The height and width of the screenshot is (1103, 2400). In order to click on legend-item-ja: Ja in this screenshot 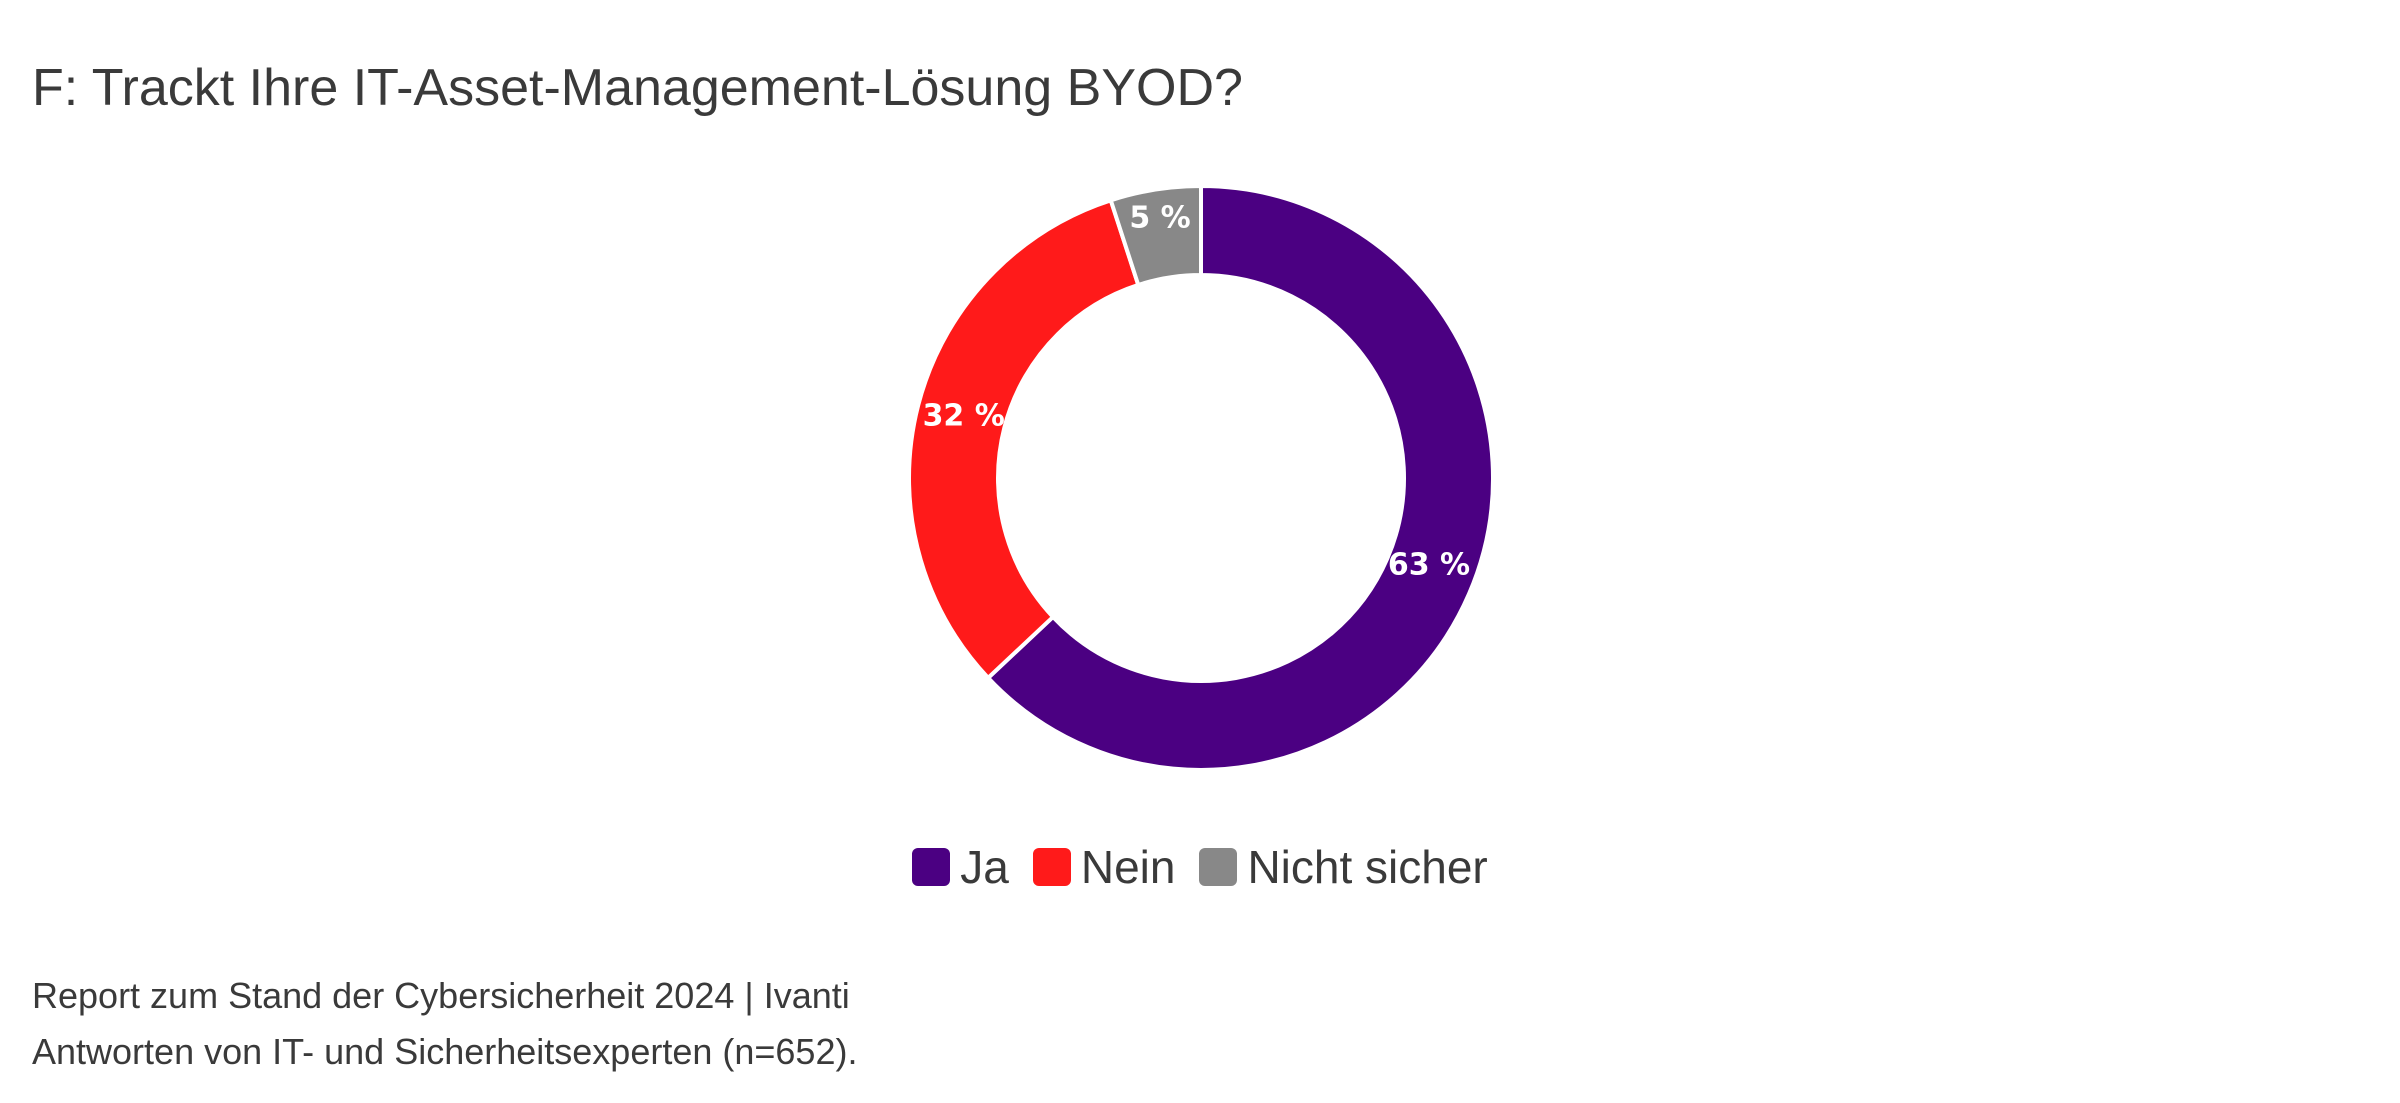, I will do `click(960, 867)`.